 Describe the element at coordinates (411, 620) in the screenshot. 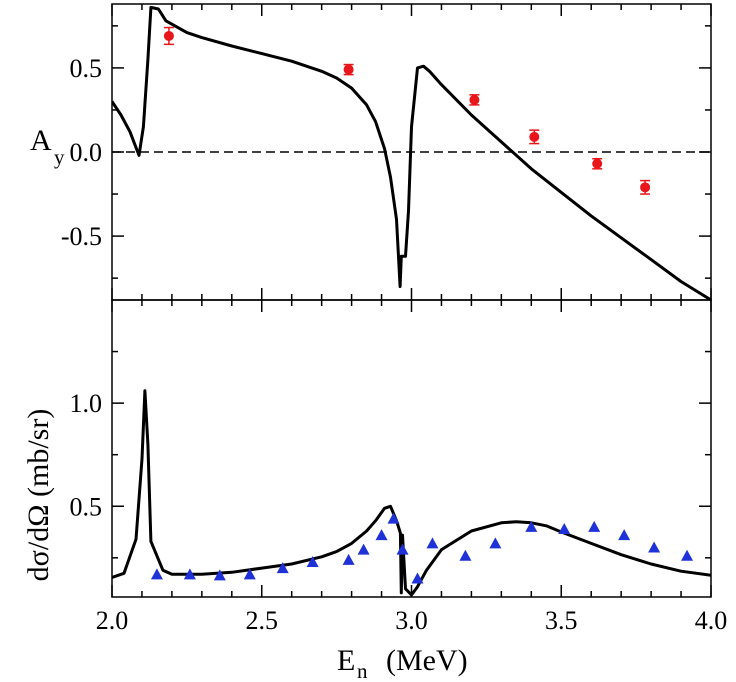

I see `x-tick-label: 3.0` at that location.